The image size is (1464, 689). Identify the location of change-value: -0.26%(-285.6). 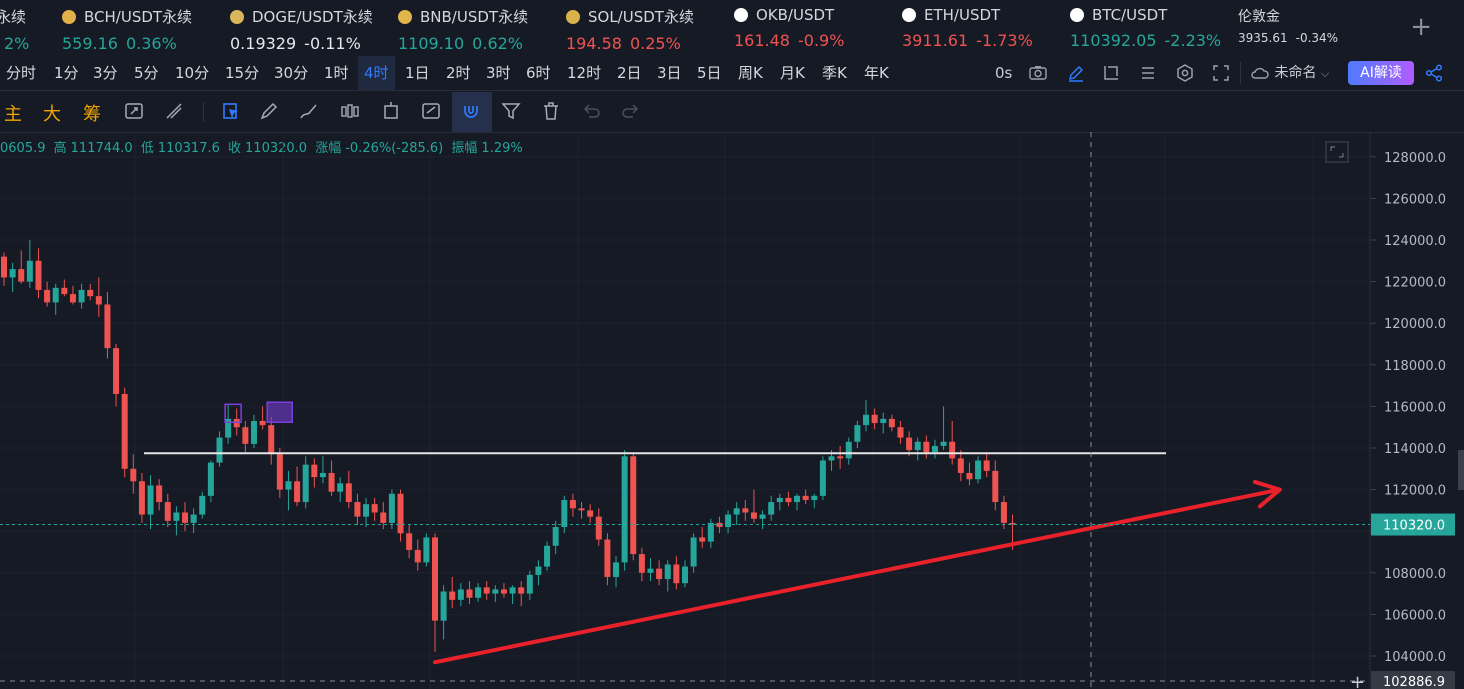
(394, 148).